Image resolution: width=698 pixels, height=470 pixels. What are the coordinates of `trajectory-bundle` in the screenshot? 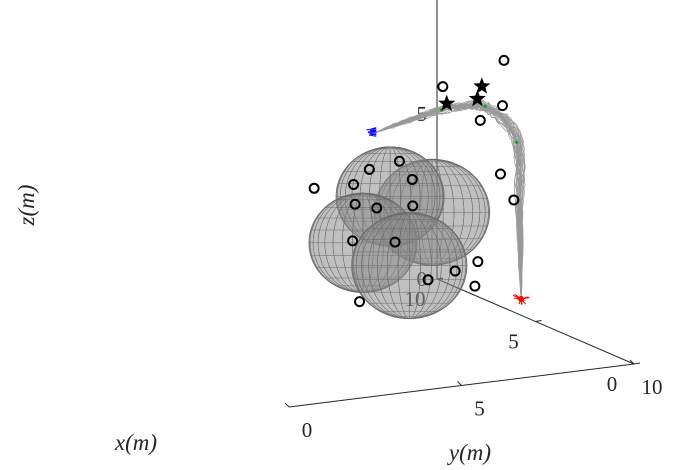 It's located at (451, 199).